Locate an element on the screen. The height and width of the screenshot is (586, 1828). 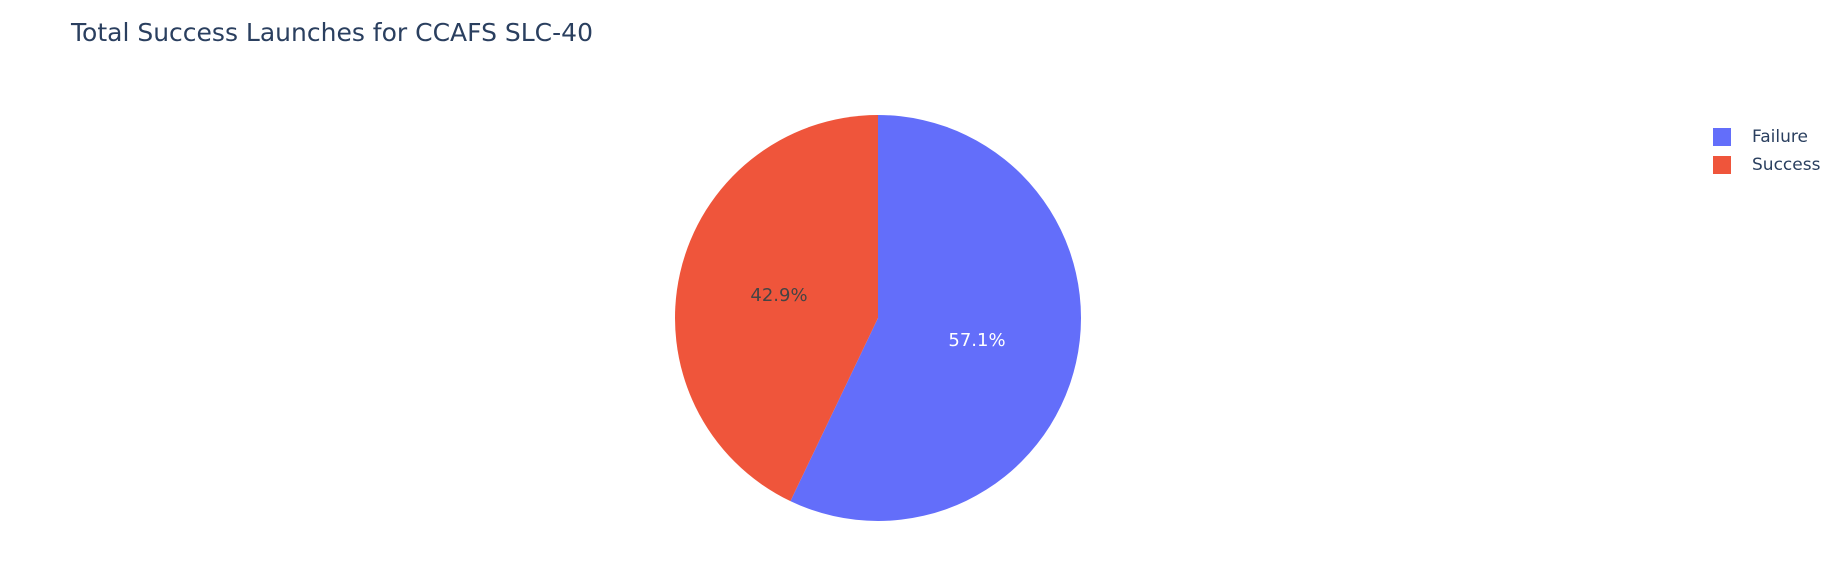
legend-label: Failure is located at coordinates (1780, 137).